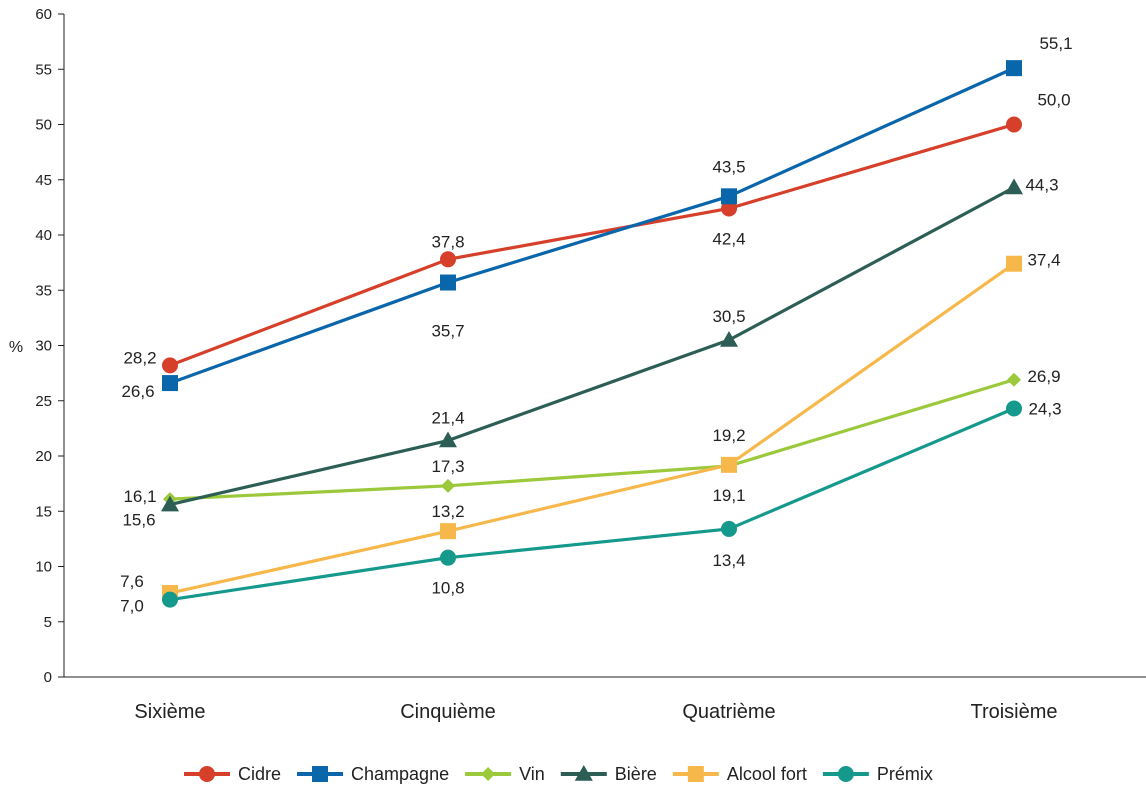  Describe the element at coordinates (132, 581) in the screenshot. I see `data-label: 7,6` at that location.